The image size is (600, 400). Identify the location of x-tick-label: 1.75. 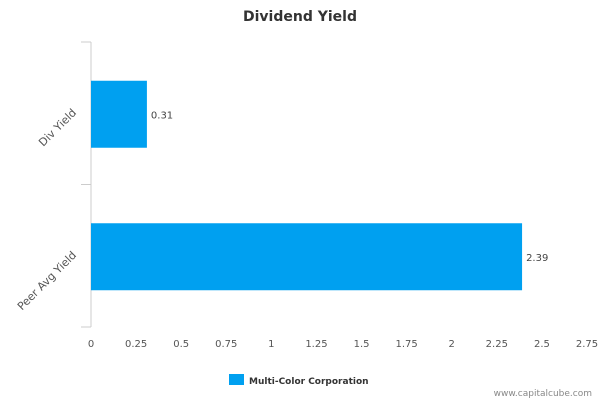
(407, 344).